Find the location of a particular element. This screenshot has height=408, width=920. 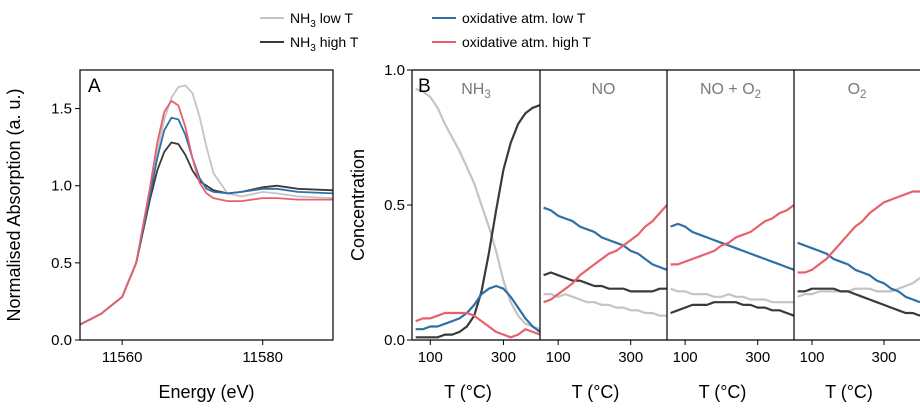

subpanel-title: NO + O2​ is located at coordinates (730, 91).